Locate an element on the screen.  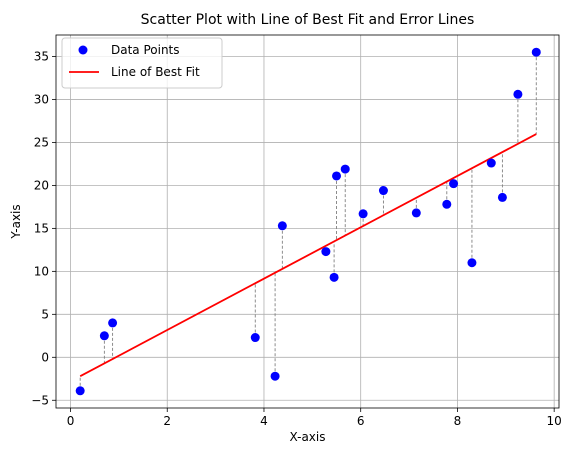
legend-label-data-points: Data Points is located at coordinates (145, 50).